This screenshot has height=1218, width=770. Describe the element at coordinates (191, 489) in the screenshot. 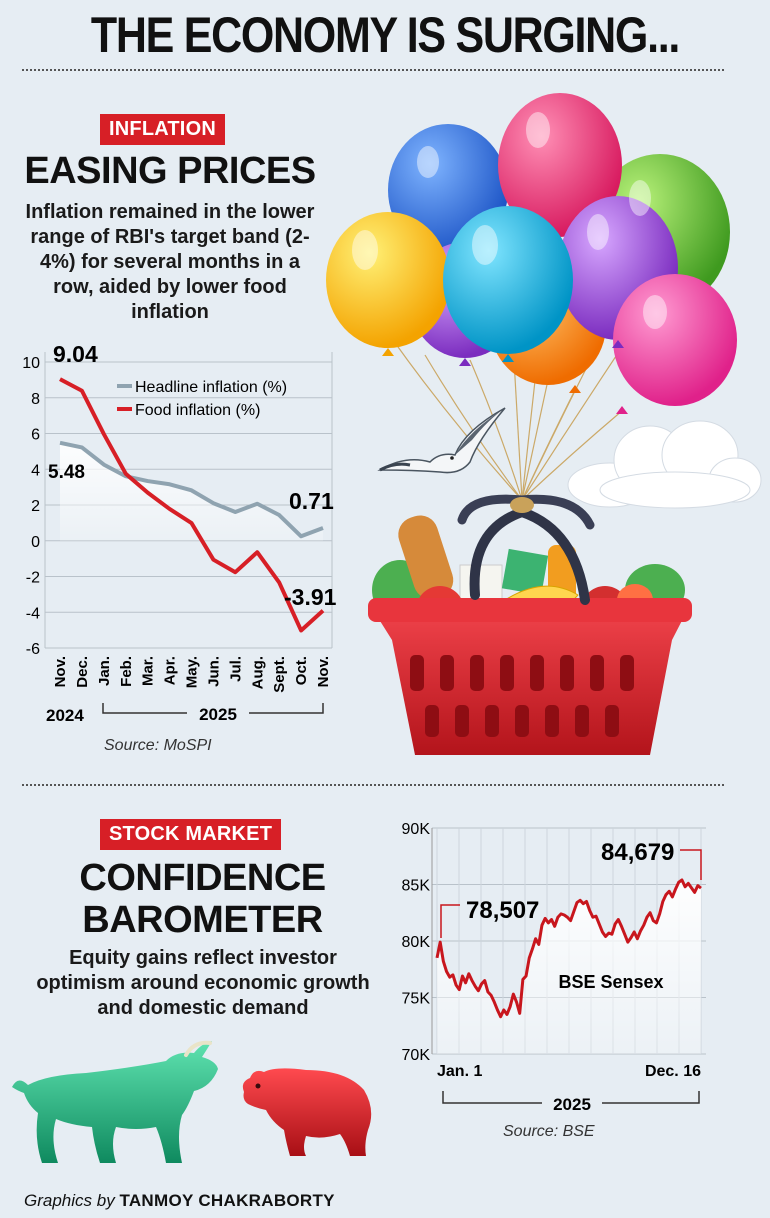

I see `headline-inflation-line` at that location.